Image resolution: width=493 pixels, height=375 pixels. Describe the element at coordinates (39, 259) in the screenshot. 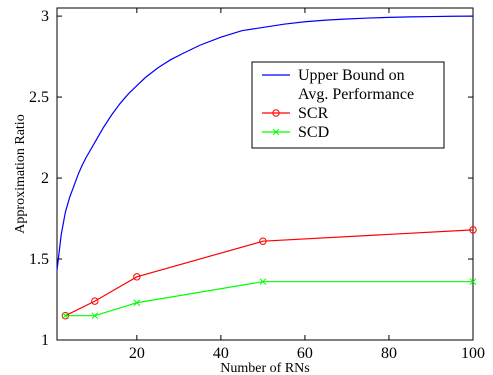

I see `y-tick-label: 1.5` at that location.